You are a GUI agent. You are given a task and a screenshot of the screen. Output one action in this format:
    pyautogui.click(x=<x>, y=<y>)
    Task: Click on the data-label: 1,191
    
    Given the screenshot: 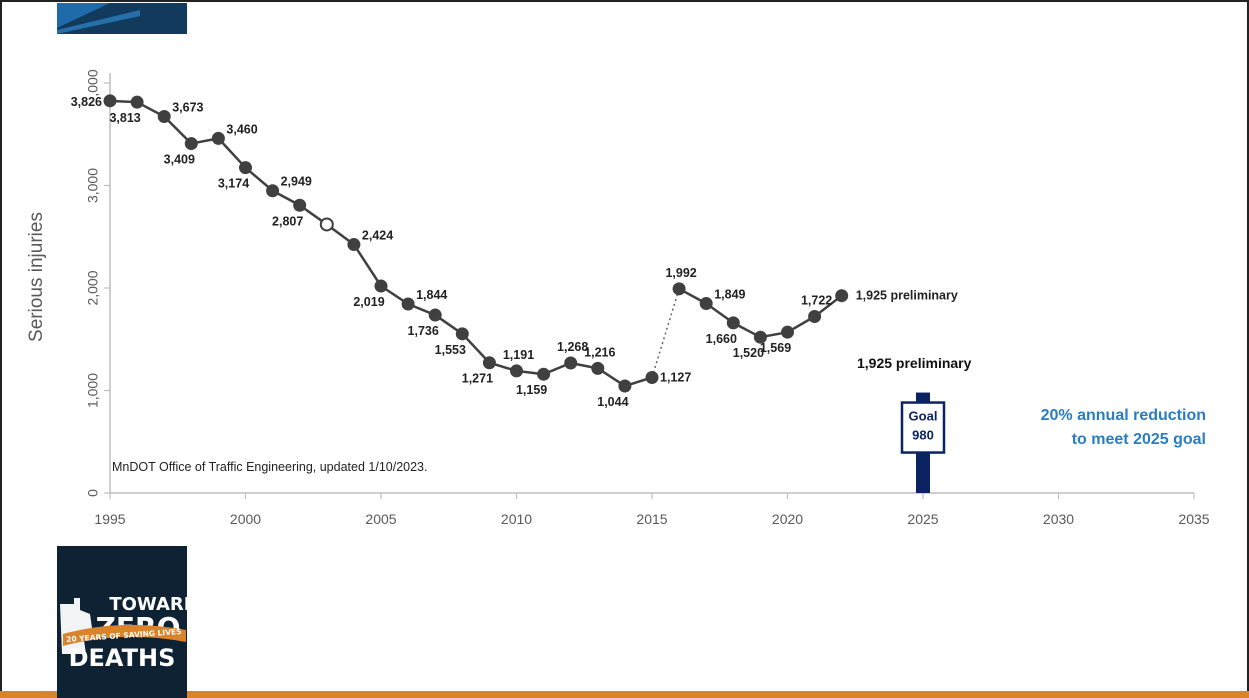 What is the action you would take?
    pyautogui.click(x=518, y=355)
    